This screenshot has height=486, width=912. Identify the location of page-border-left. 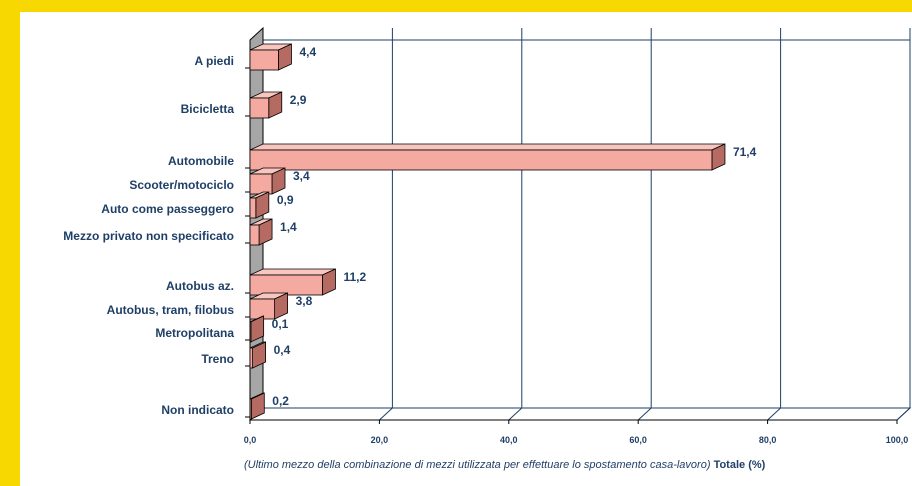
(10, 243).